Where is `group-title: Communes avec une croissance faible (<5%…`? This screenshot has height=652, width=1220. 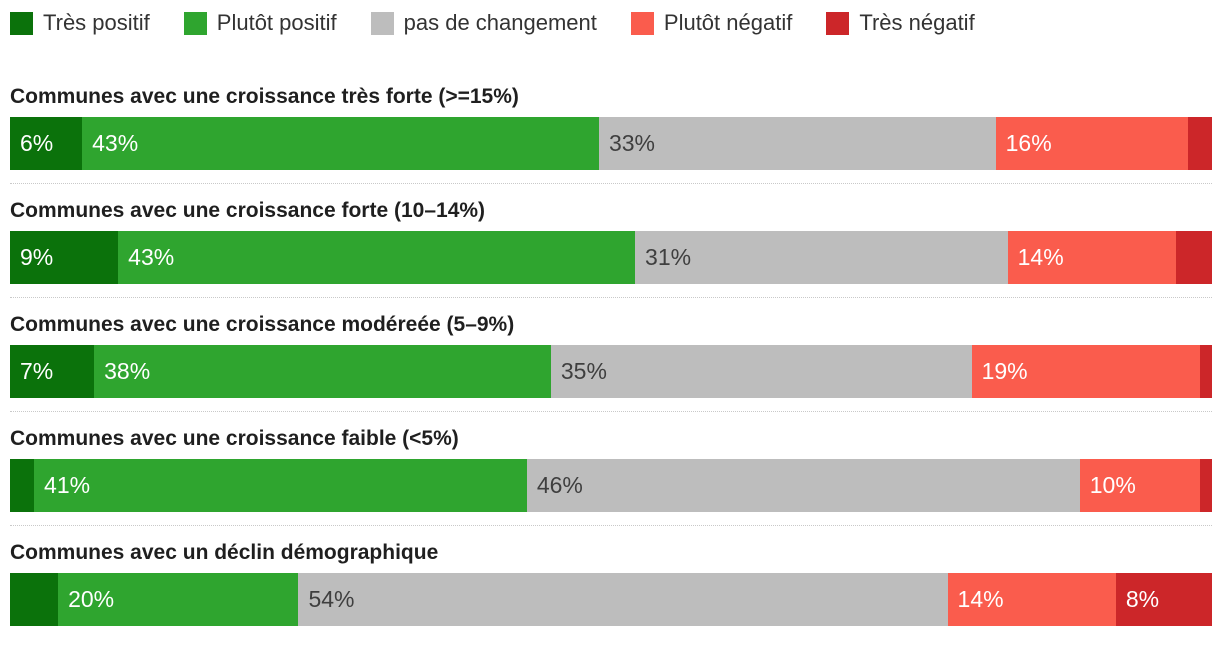 group-title: Communes avec une croissance faible (<5%… is located at coordinates (234, 438).